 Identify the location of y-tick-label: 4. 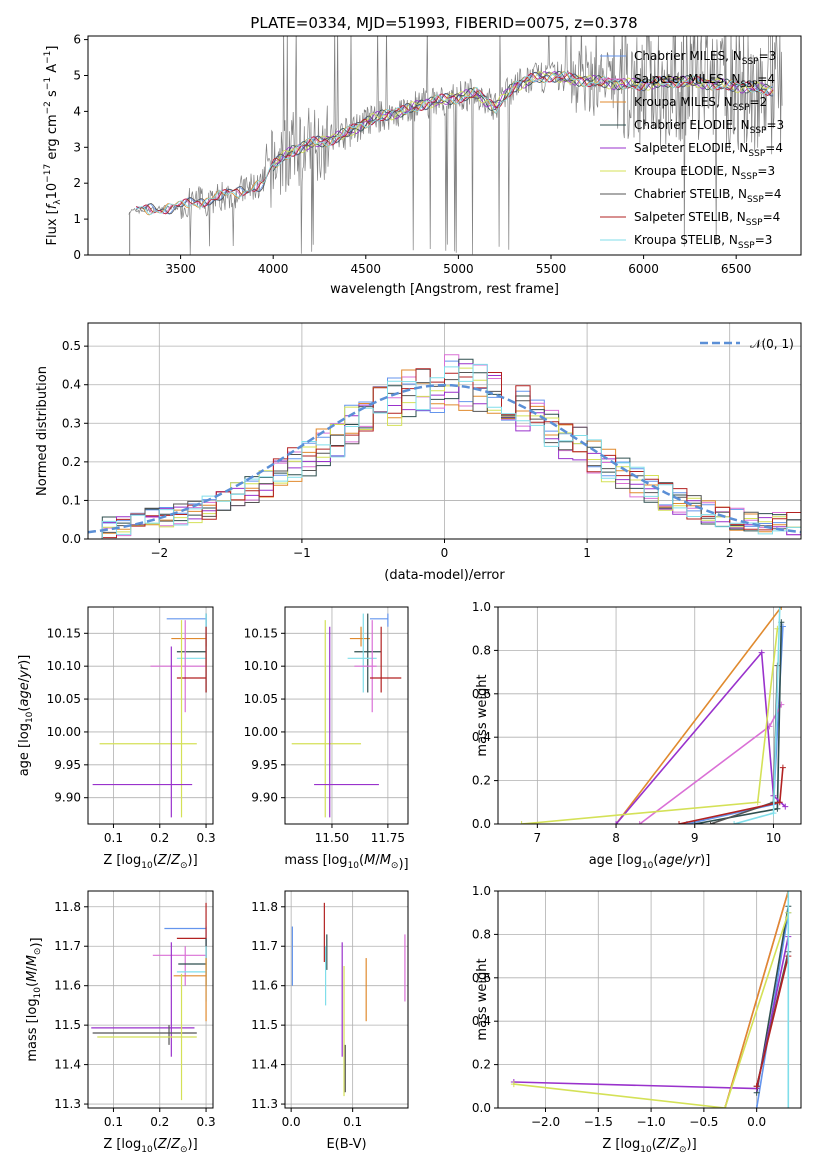
(77, 111).